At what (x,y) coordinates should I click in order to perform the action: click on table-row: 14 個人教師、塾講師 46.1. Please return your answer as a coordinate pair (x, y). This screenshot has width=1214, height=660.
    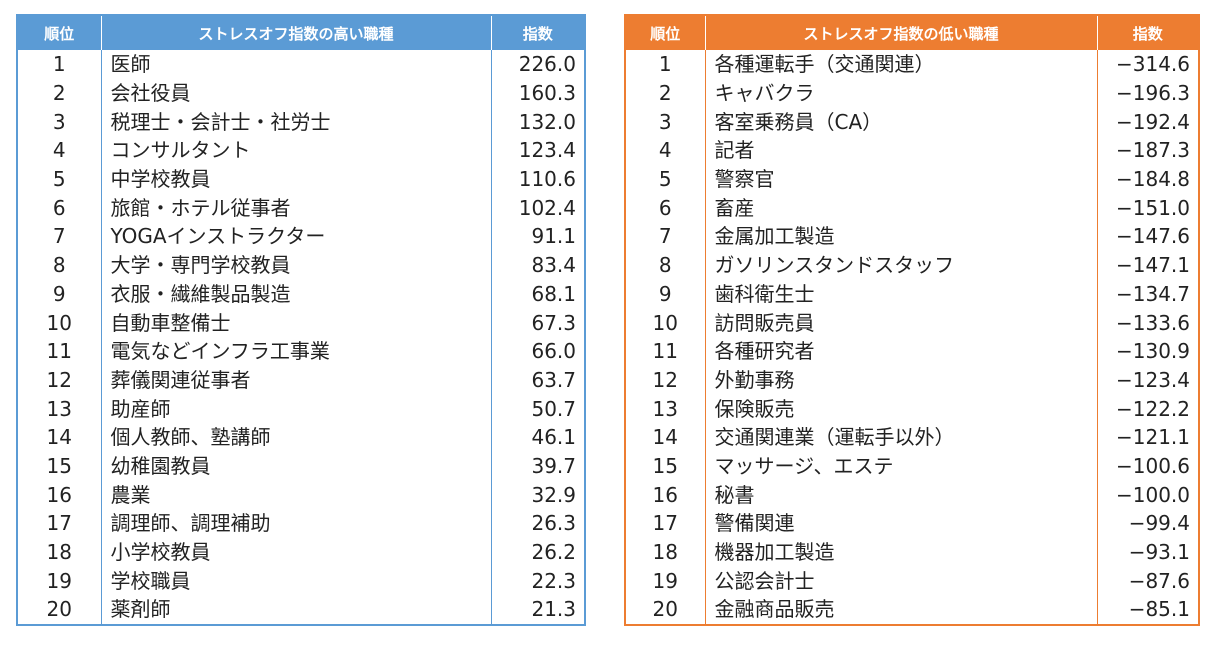
    Looking at the image, I should click on (301, 437).